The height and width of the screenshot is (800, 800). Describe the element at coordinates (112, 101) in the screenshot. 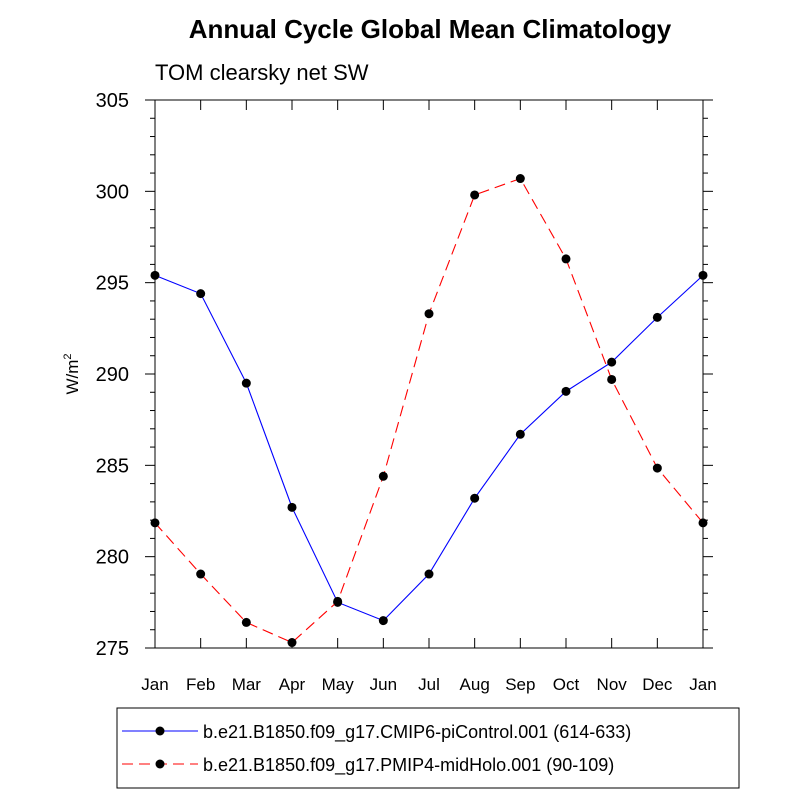

I see `y-tick-label: 305` at that location.